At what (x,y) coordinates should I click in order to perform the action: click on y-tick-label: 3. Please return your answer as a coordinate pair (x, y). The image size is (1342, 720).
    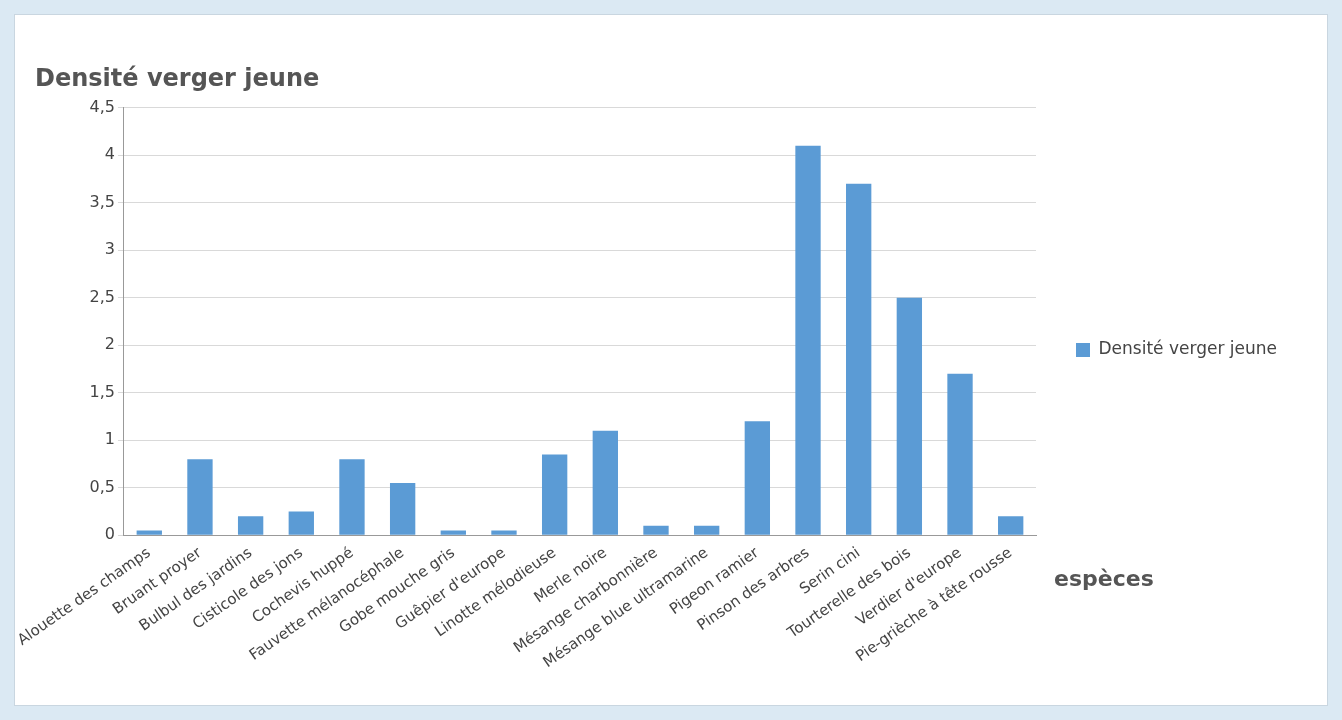
    Looking at the image, I should click on (109, 249).